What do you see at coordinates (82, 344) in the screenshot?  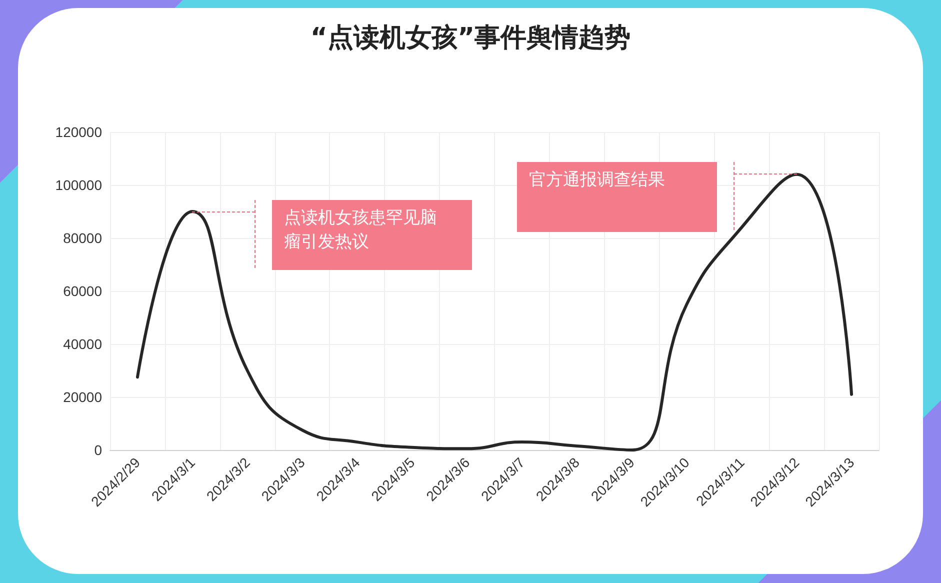 I see `y-tick-label: 40000` at bounding box center [82, 344].